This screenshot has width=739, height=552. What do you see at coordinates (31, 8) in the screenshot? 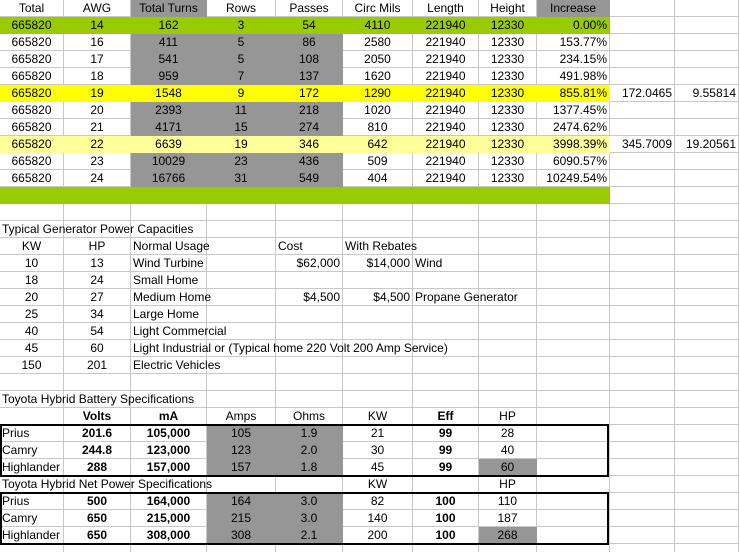
I see `header-cell: Total` at bounding box center [31, 8].